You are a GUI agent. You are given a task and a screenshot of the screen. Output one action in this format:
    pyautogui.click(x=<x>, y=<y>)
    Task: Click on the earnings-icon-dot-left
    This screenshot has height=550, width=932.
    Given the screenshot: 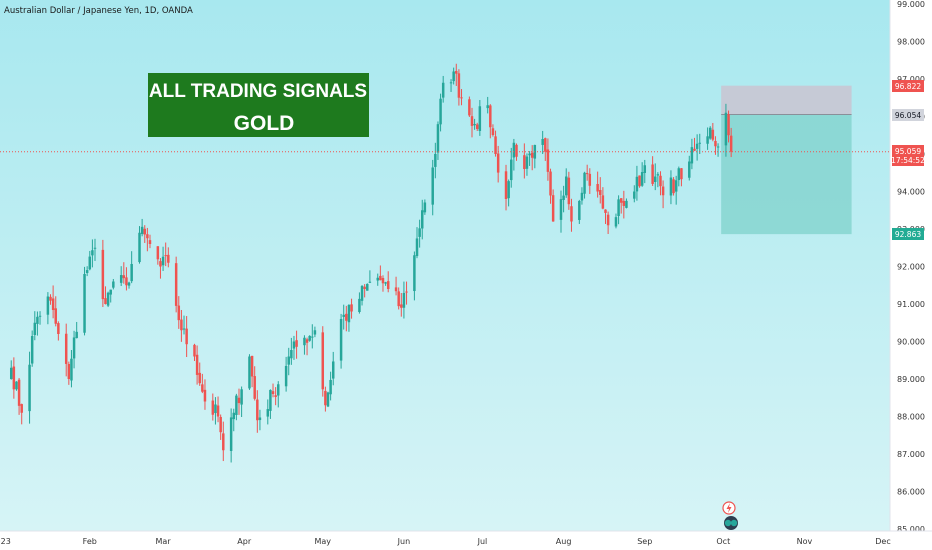 What is the action you would take?
    pyautogui.click(x=728, y=523)
    